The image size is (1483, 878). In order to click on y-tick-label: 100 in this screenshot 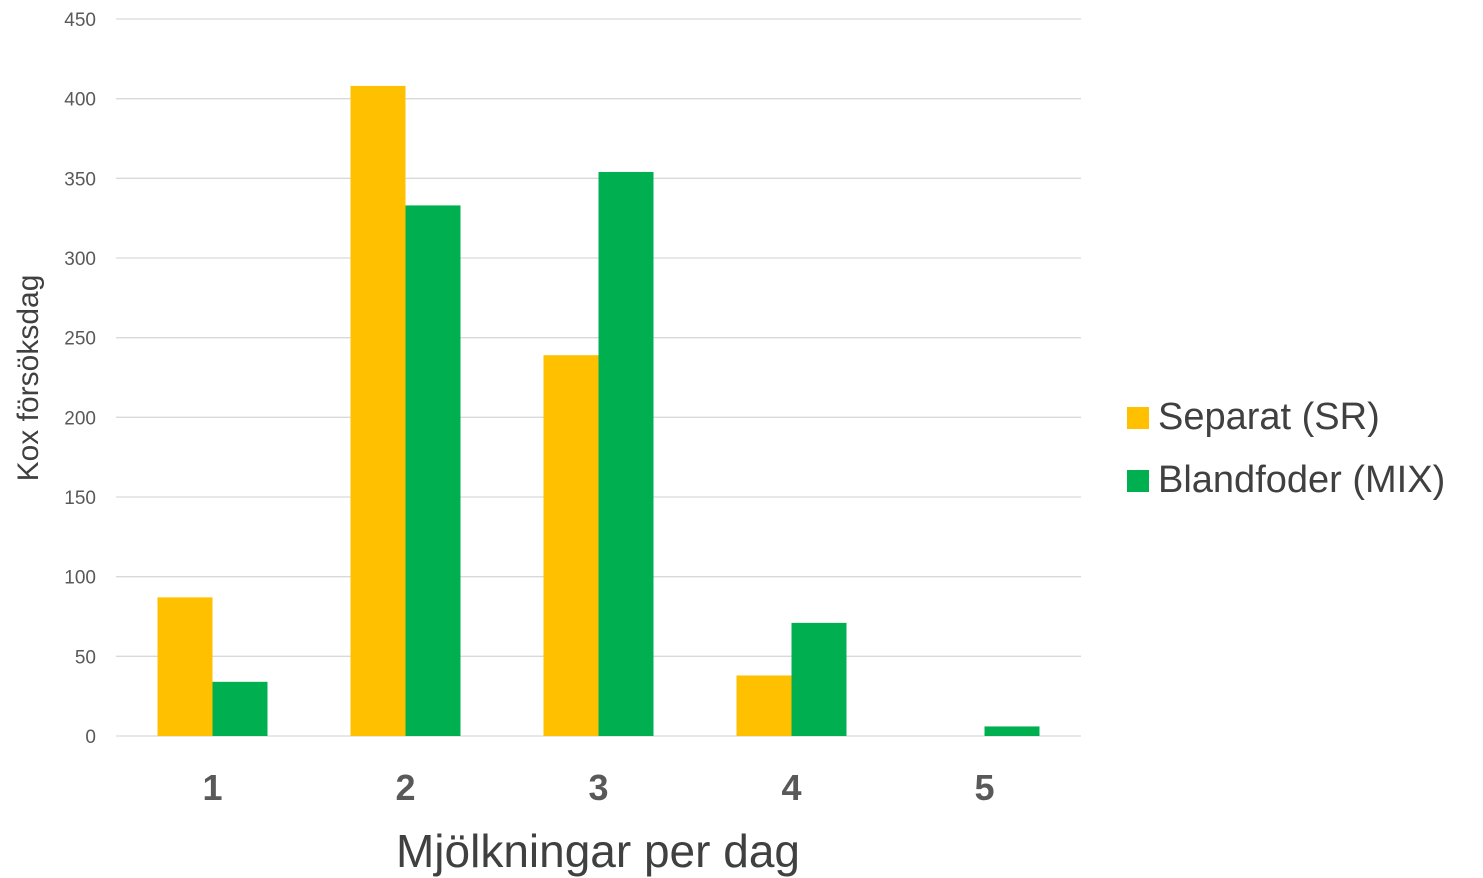, I will do `click(80, 578)`.